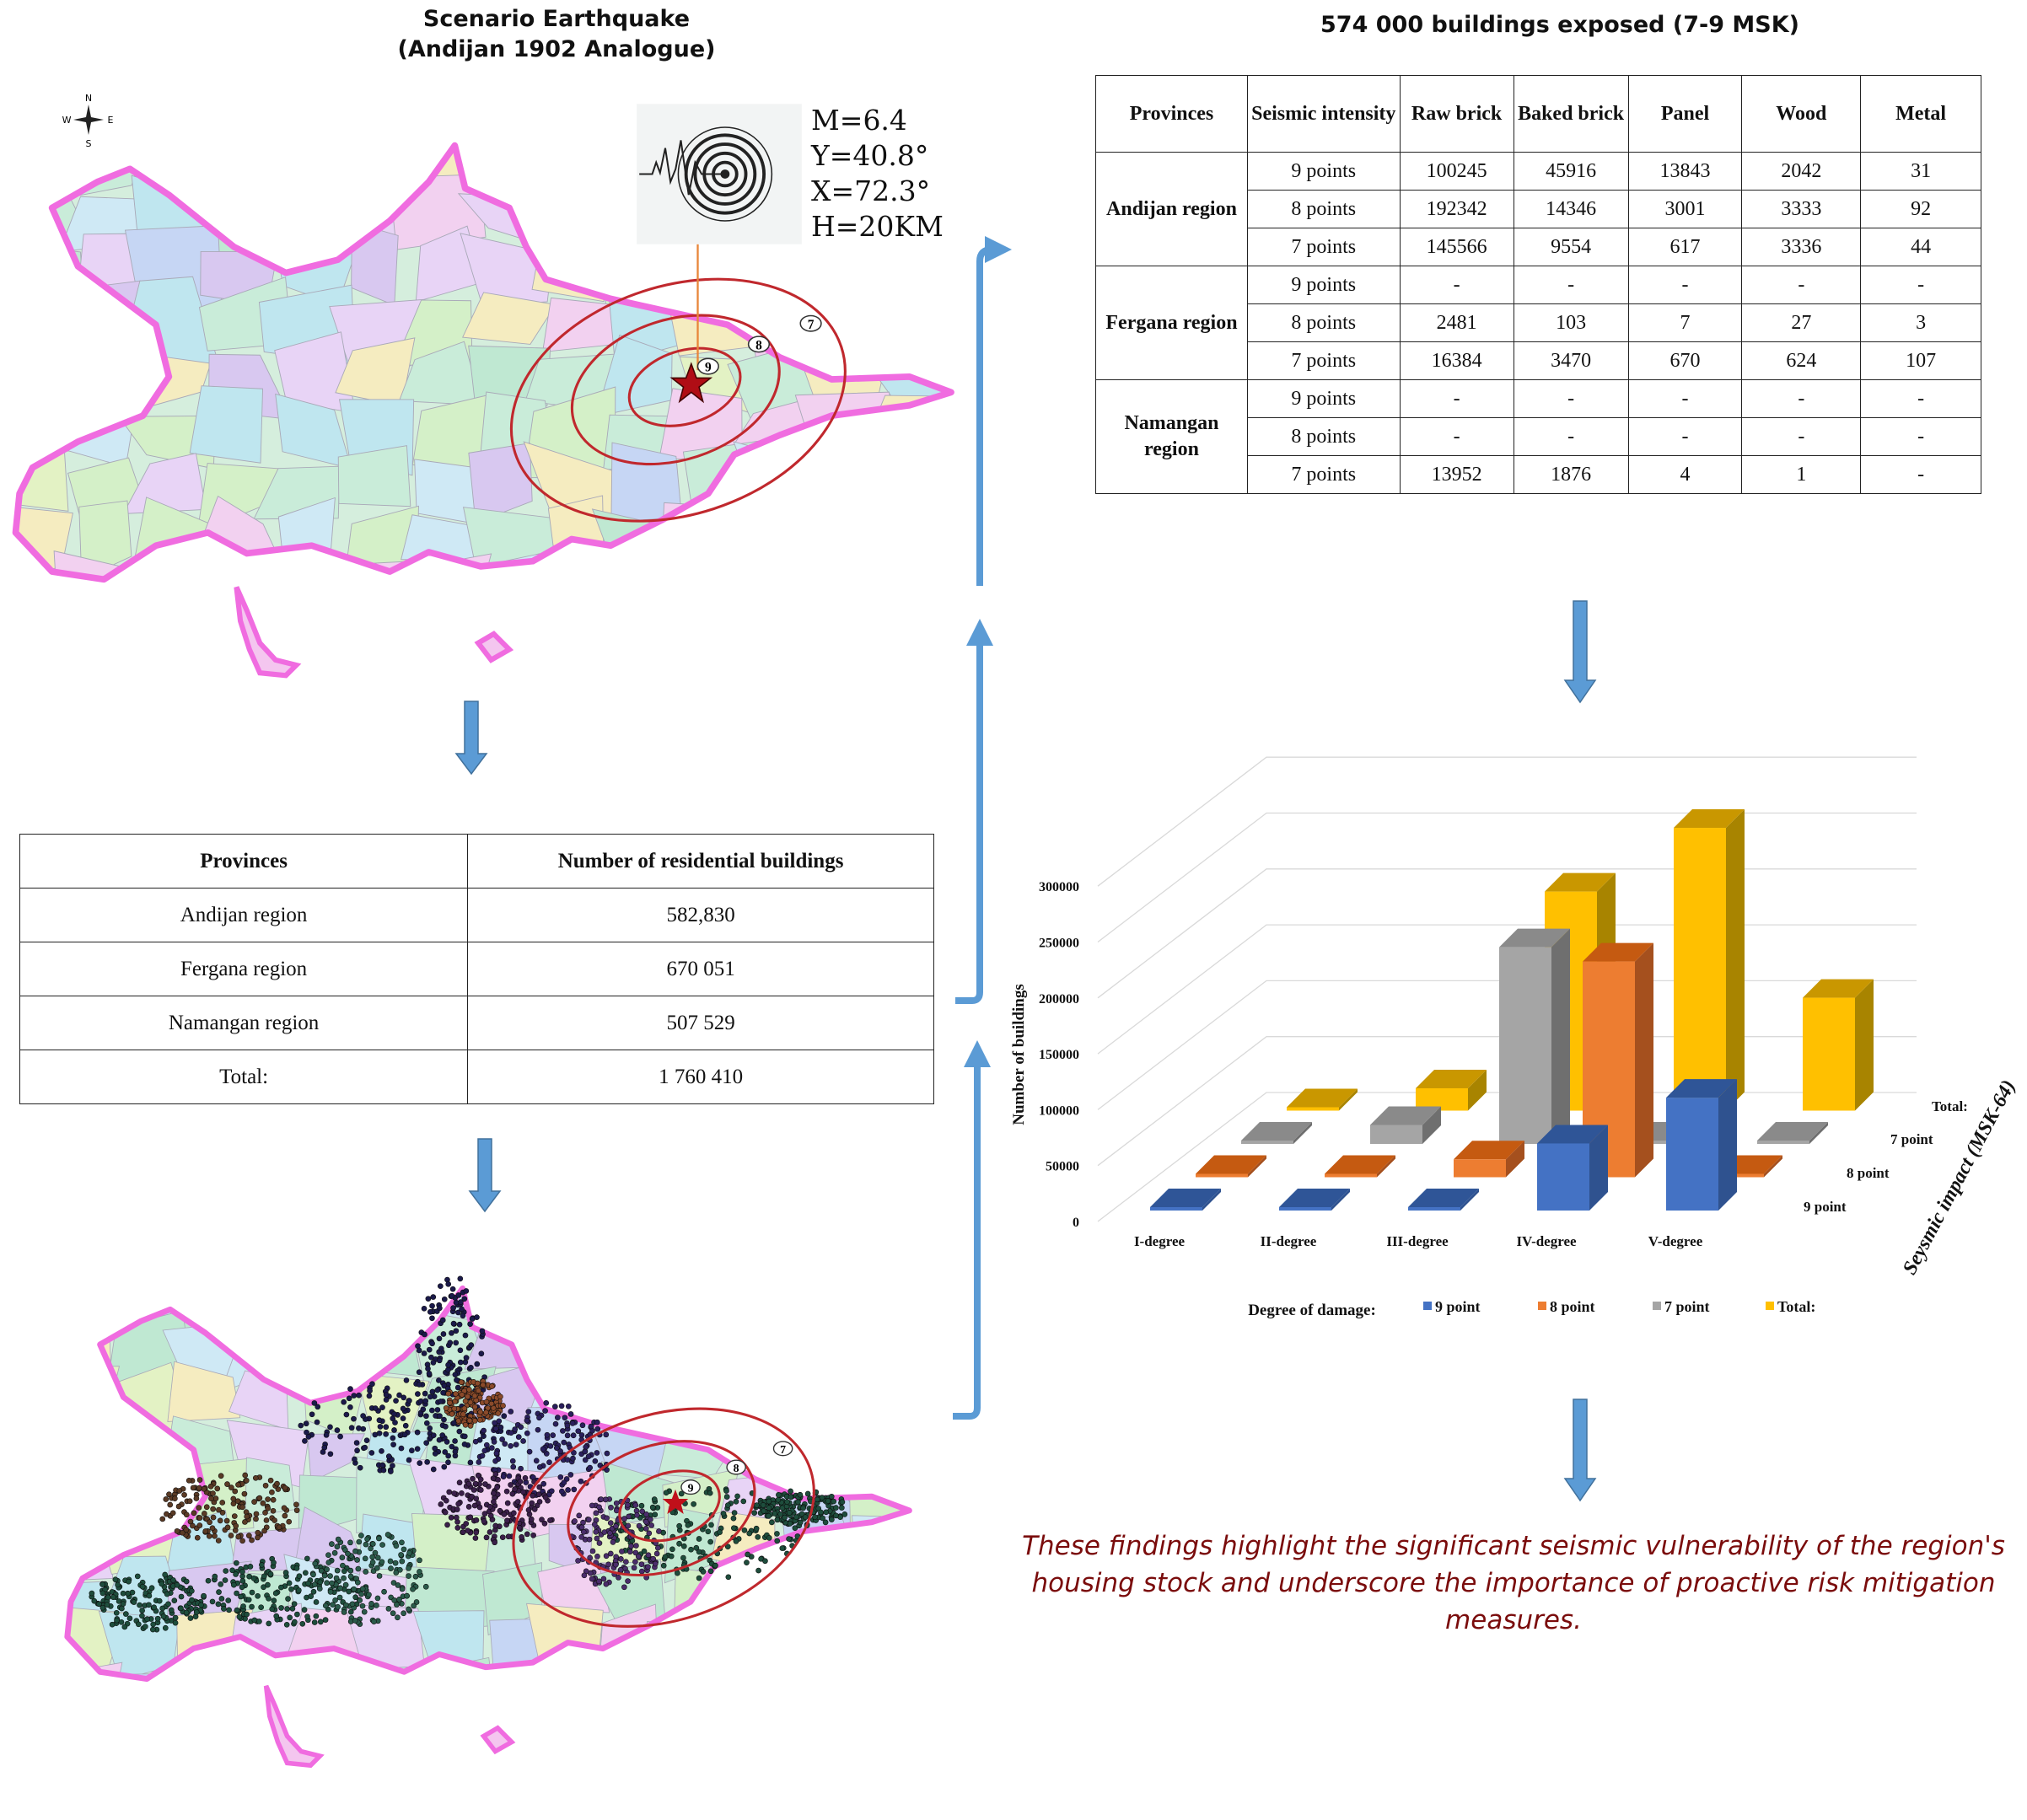 The width and height of the screenshot is (2027, 1820). What do you see at coordinates (1825, 1207) in the screenshot?
I see `depth-tick-label: 9 point` at bounding box center [1825, 1207].